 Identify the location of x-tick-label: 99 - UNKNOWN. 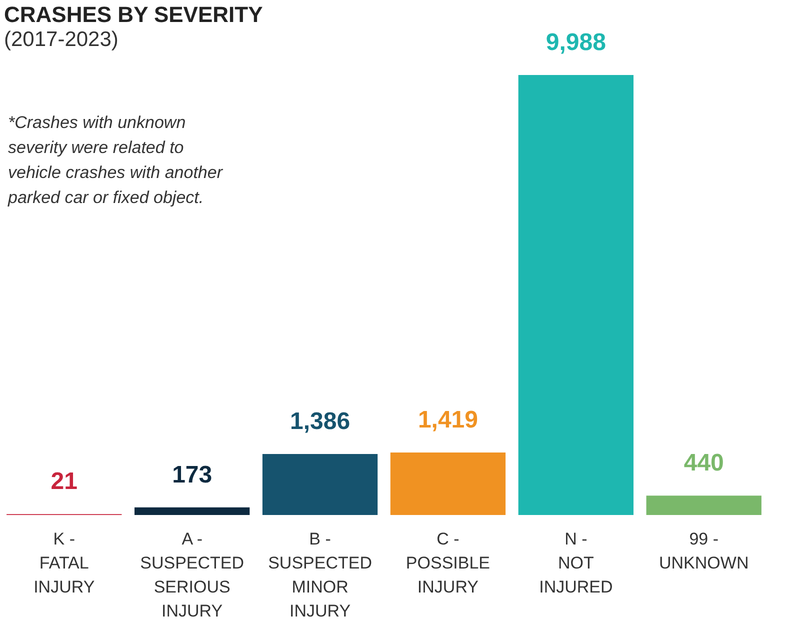
(704, 551).